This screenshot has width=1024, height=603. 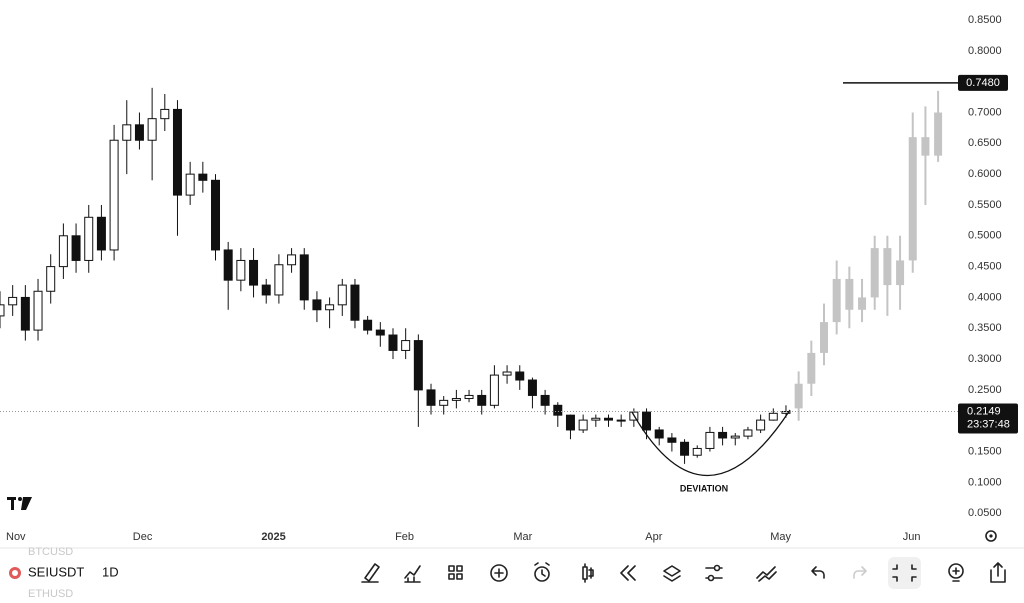 I want to click on add-icon, so click(x=499, y=573).